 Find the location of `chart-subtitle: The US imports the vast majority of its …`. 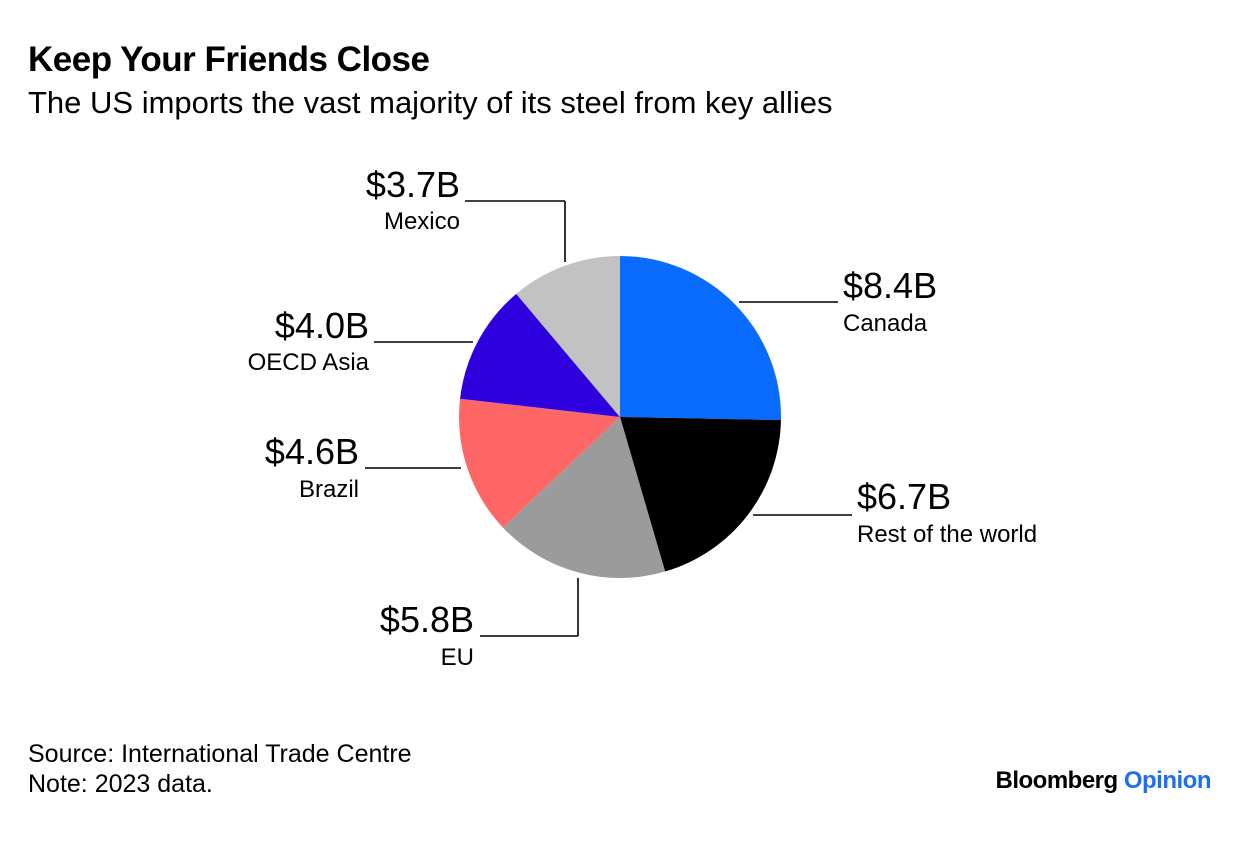

chart-subtitle: The US imports the vast majority of its … is located at coordinates (430, 102).